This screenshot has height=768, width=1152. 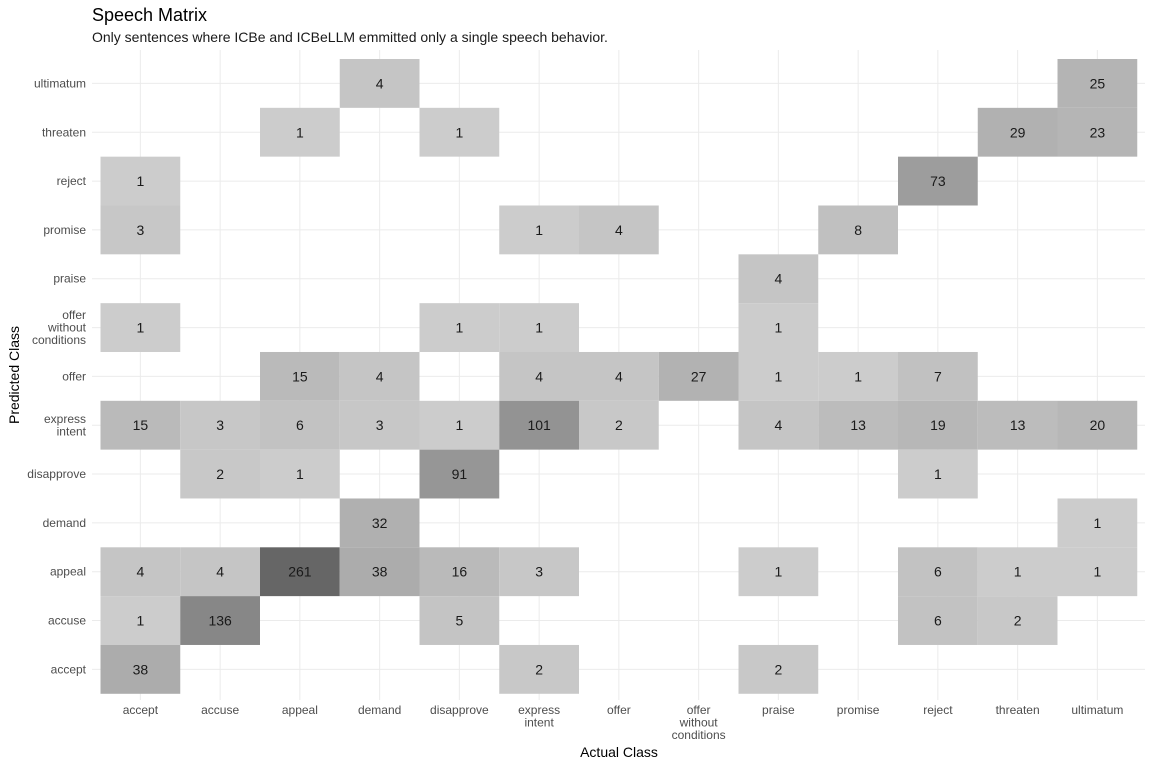 What do you see at coordinates (59, 327) in the screenshot?
I see `y-tick-label: offer without conditions` at bounding box center [59, 327].